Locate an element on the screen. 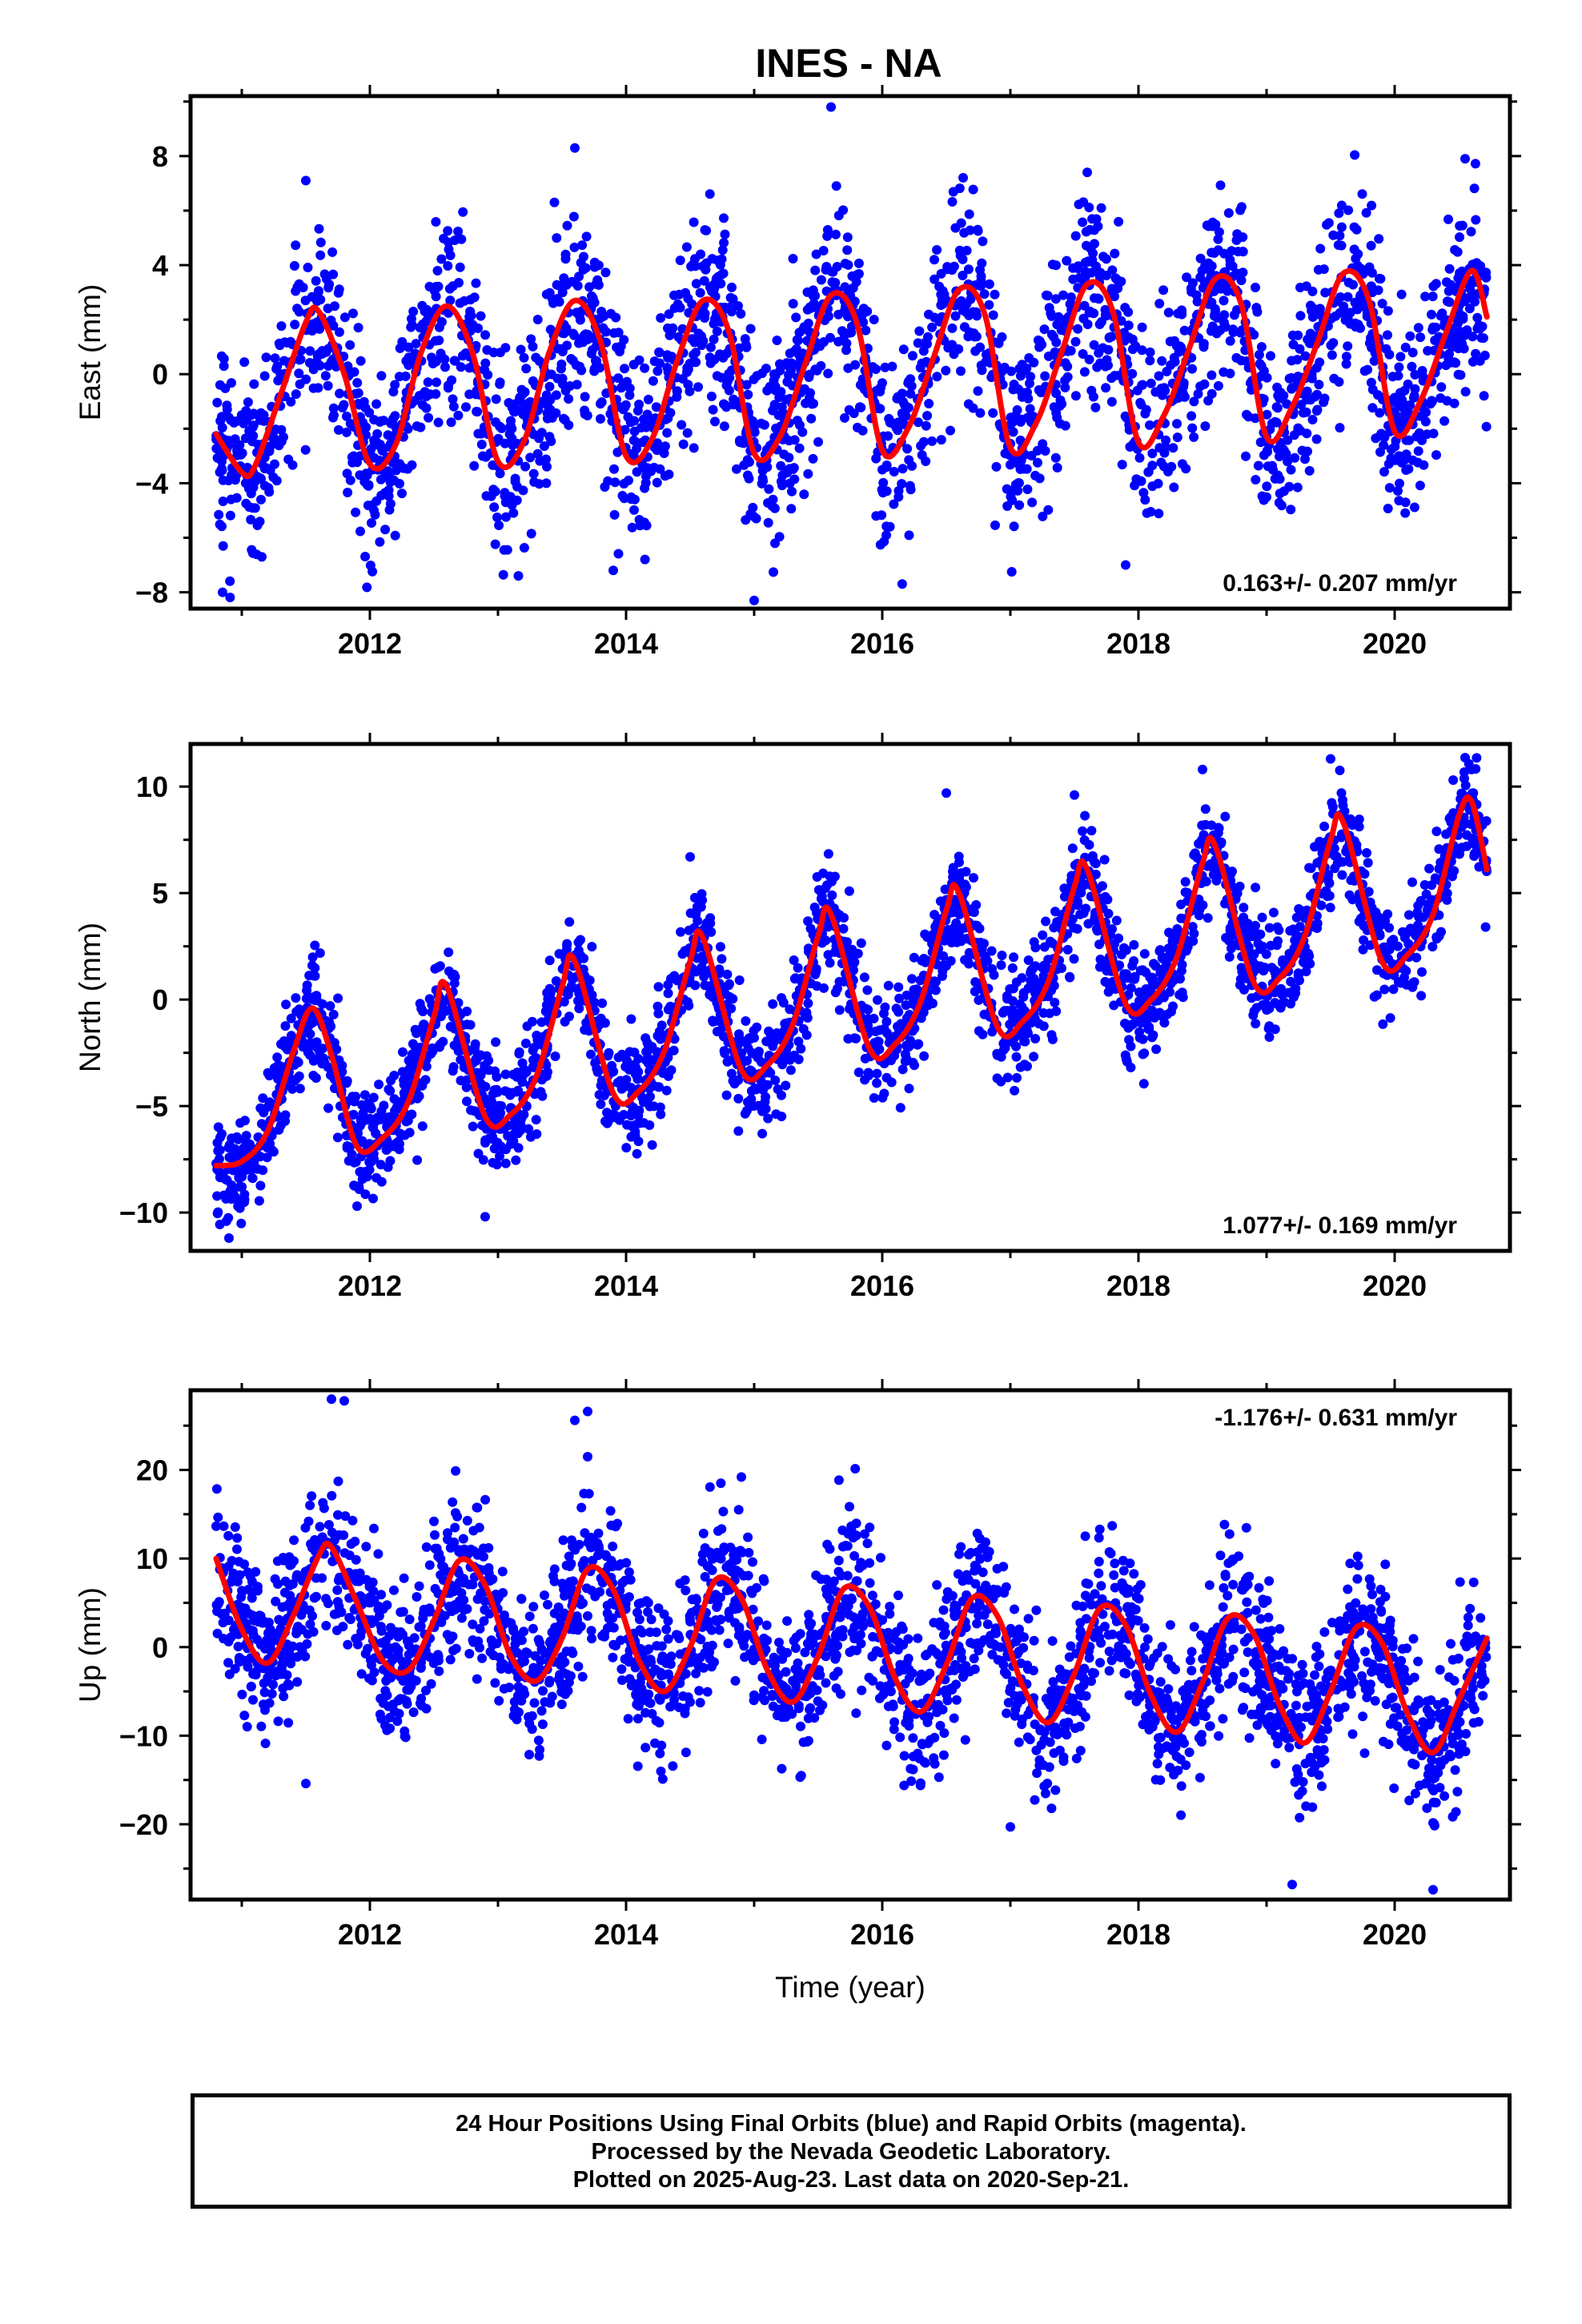 The width and height of the screenshot is (1582, 2324). x-tick-label: 2018 is located at coordinates (1138, 644).